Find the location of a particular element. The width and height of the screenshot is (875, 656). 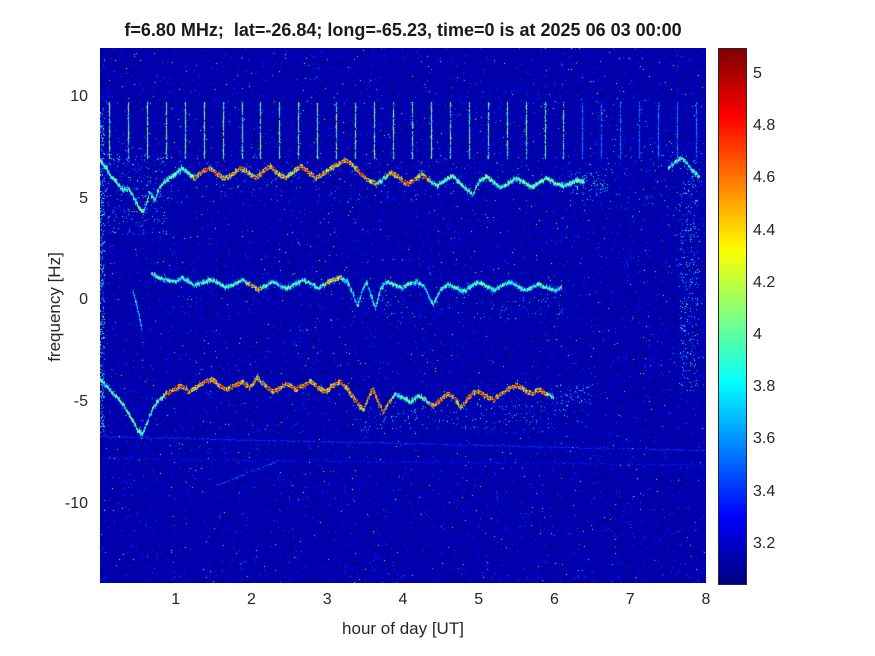

y-tick-label: -10 is located at coordinates (76, 503).